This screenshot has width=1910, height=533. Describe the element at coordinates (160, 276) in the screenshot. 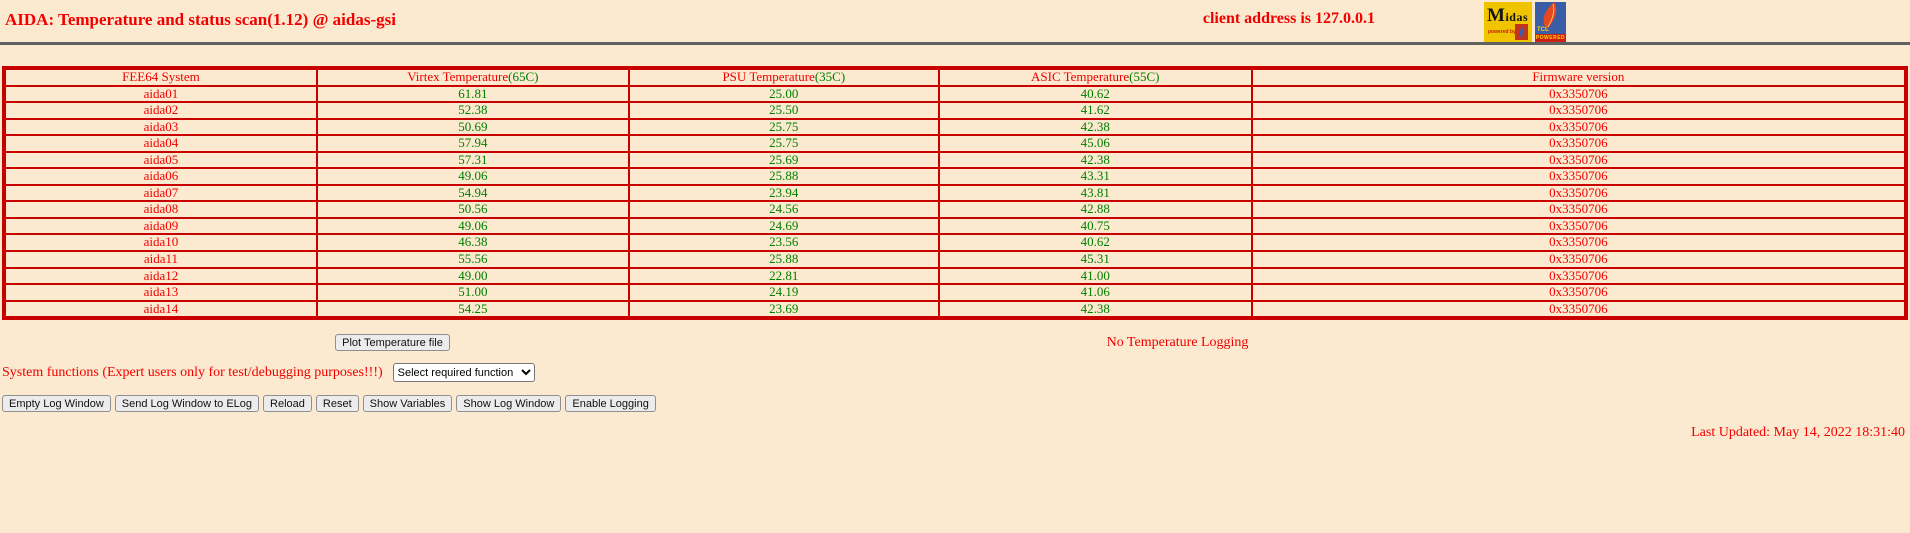

I see `cell: aida12` at that location.